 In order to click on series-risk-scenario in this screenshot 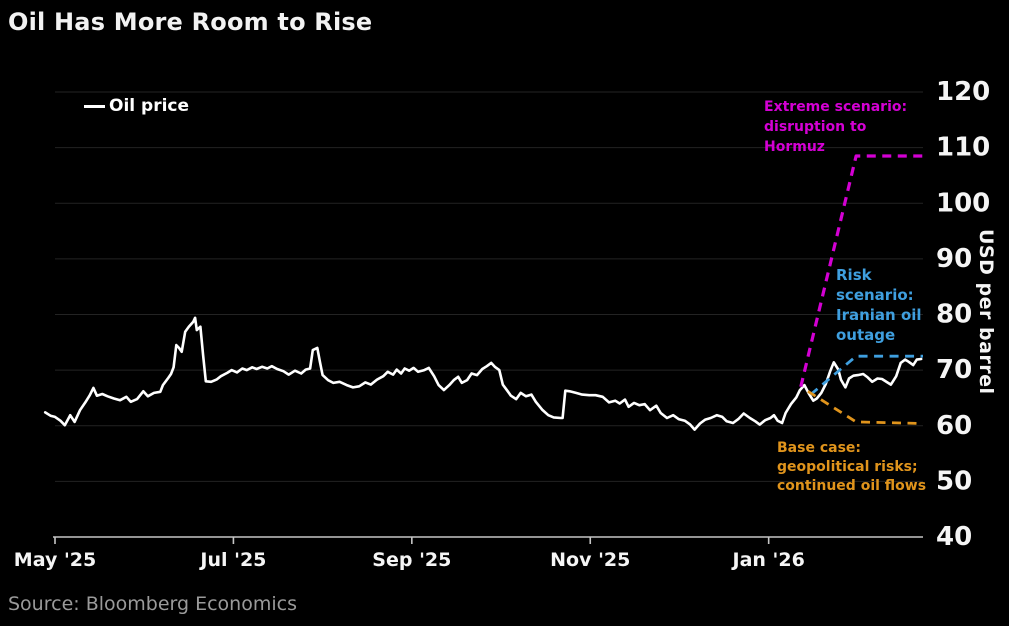, I will do `click(866, 375)`.